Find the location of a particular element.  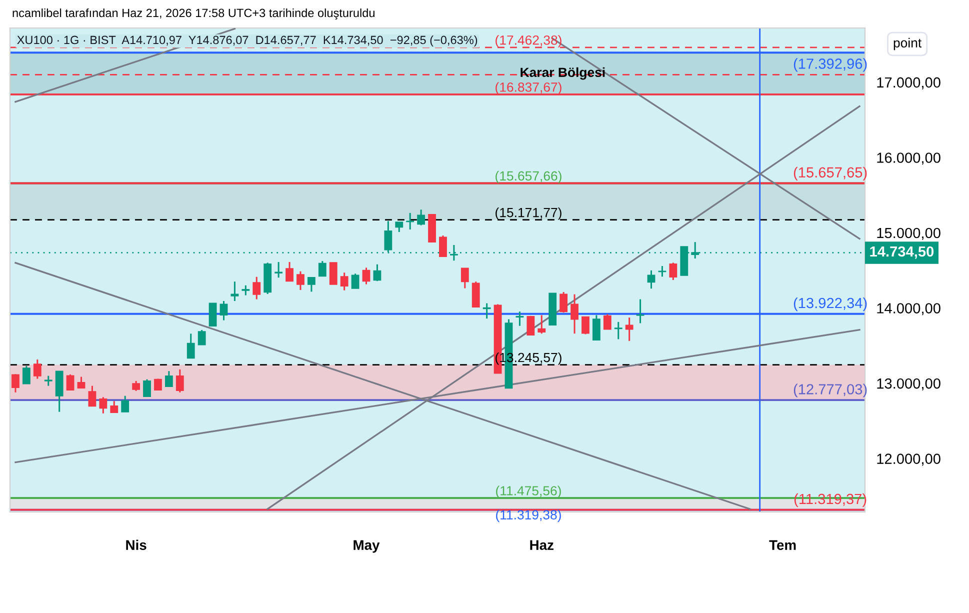

ref-line-label: (15.657,65) is located at coordinates (830, 173).